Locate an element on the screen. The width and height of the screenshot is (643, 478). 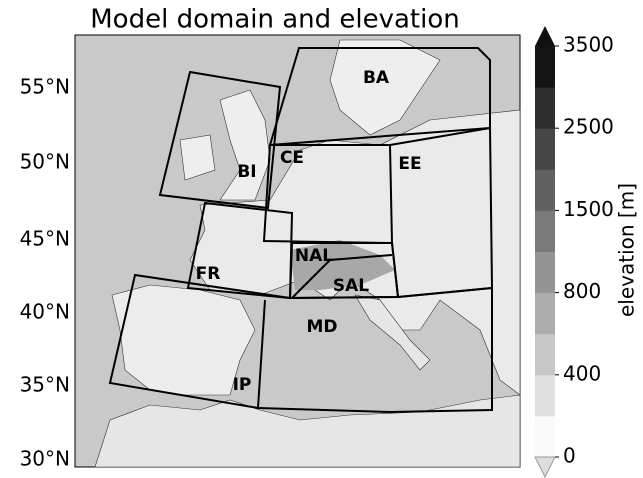
lat-label: 55°N is located at coordinates (45, 87).